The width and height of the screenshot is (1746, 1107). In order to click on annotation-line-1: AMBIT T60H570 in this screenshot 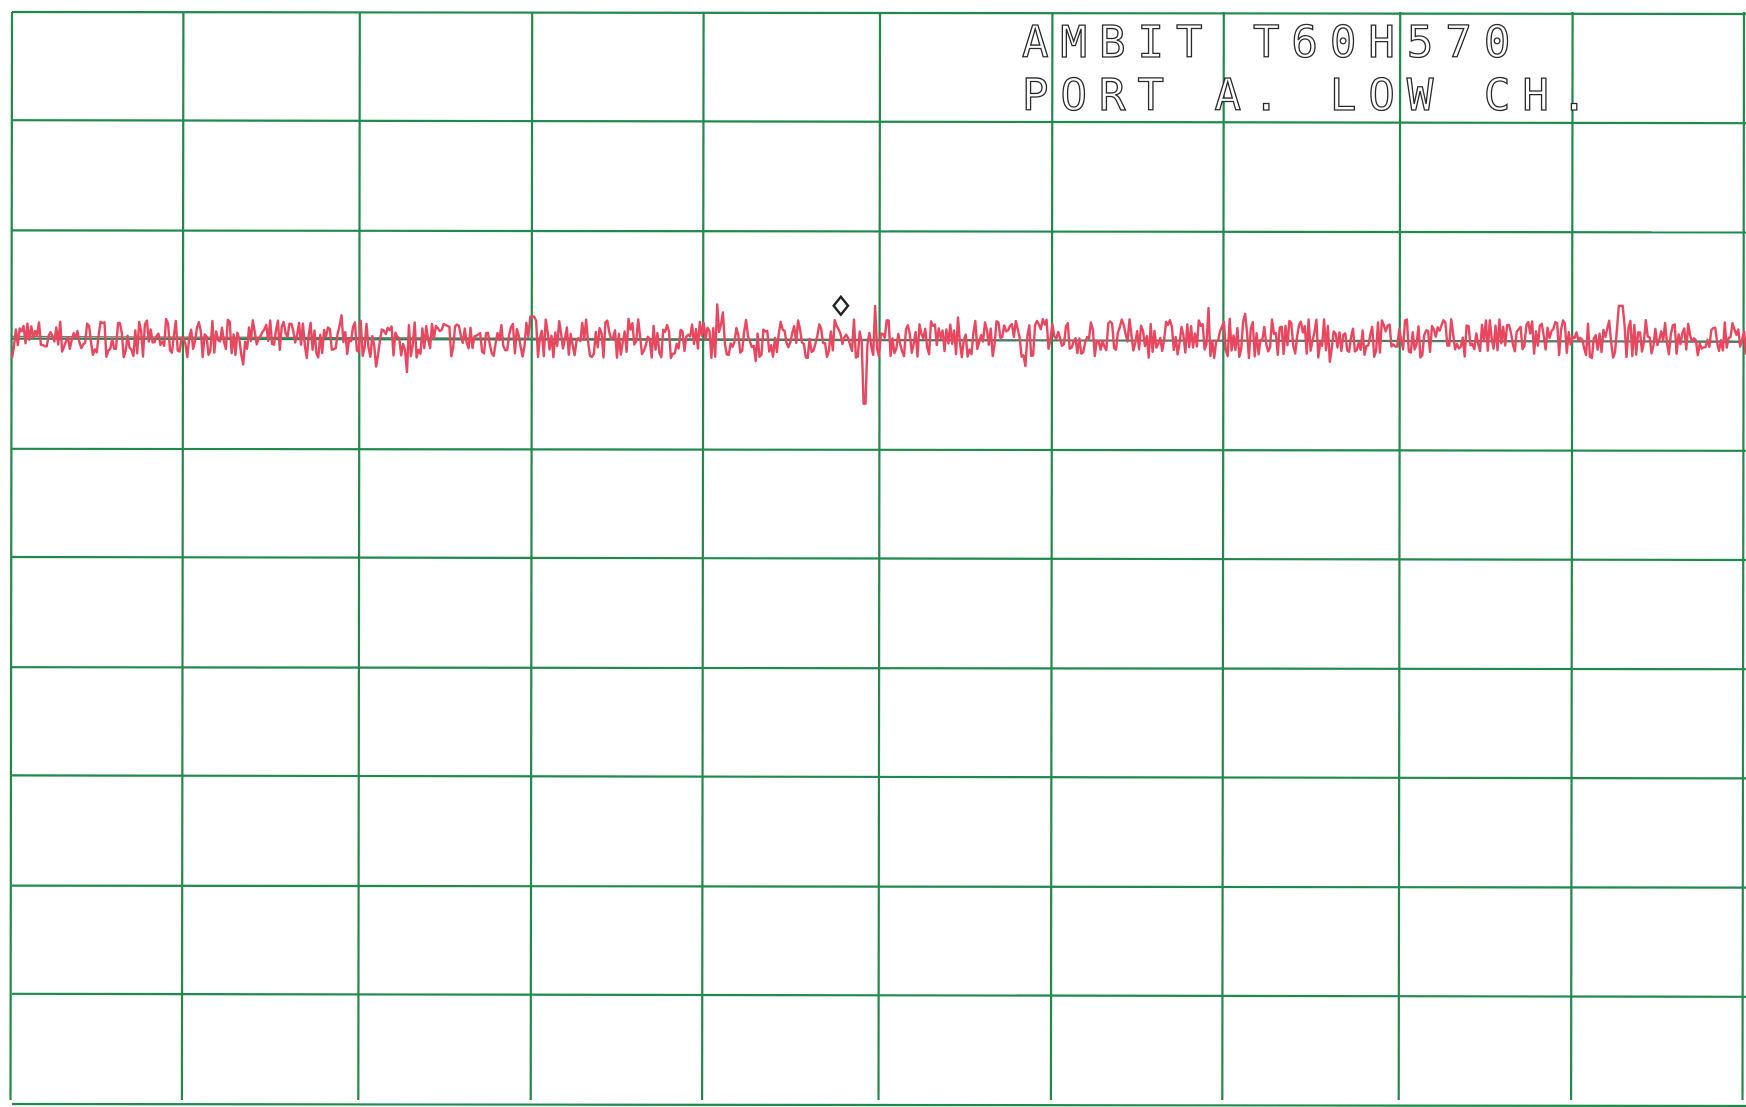, I will do `click(1272, 42)`.